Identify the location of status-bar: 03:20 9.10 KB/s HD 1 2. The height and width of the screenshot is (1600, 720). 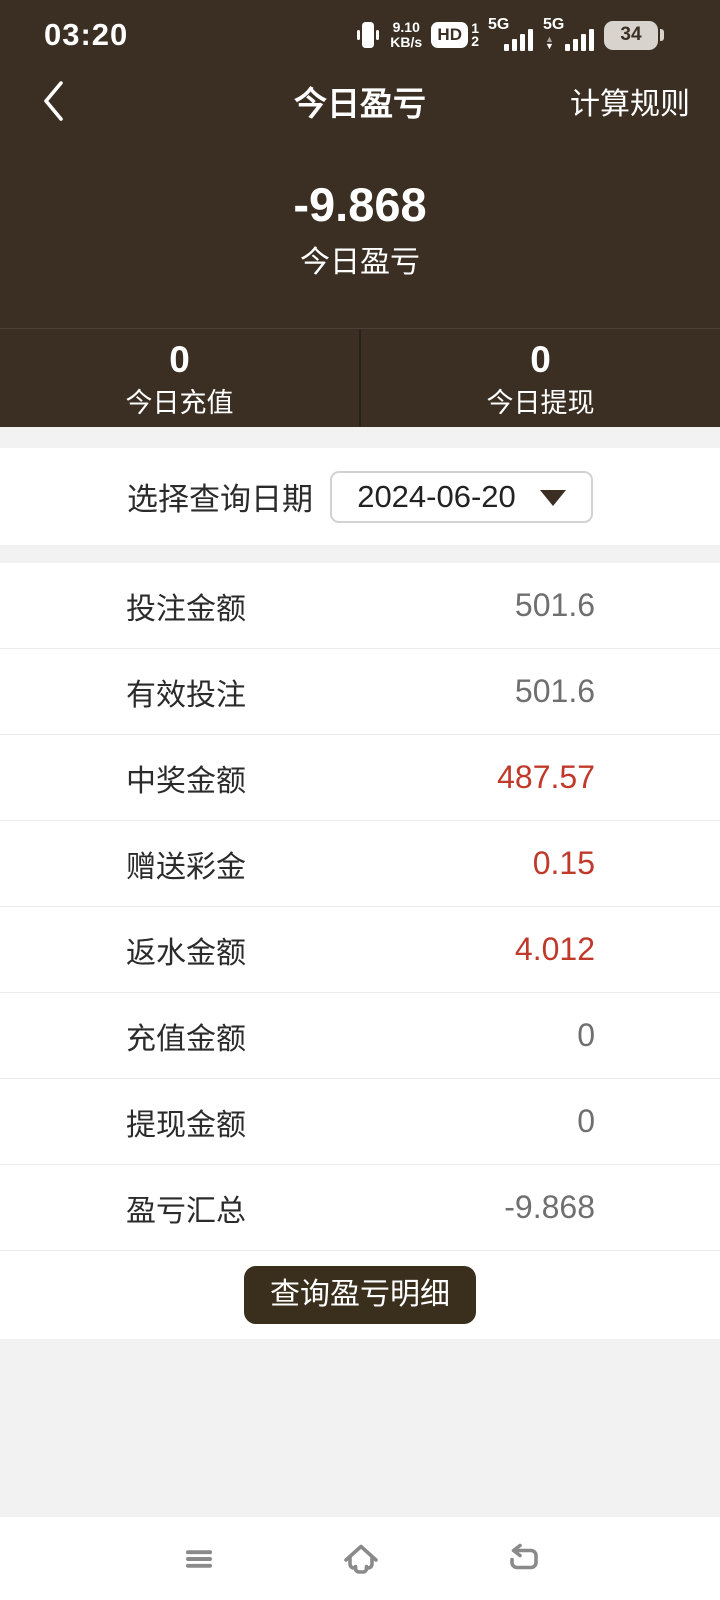
(360, 29).